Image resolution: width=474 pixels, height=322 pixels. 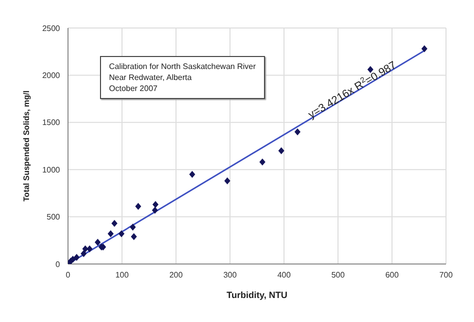 What do you see at coordinates (58, 264) in the screenshot?
I see `y-tick-label: 0` at bounding box center [58, 264].